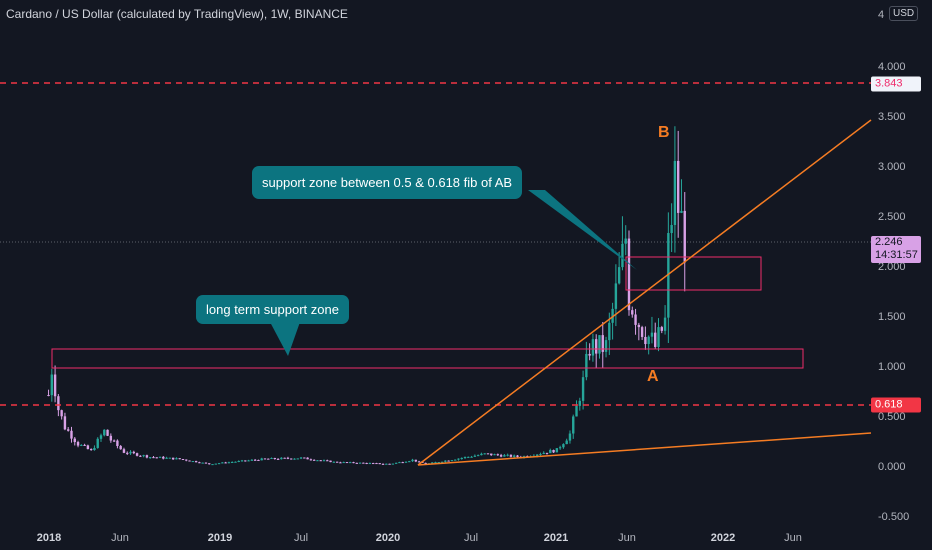 Image resolution: width=932 pixels, height=550 pixels. Describe the element at coordinates (425, 463) in the screenshot. I see `candle-2020-03-15-body` at that location.